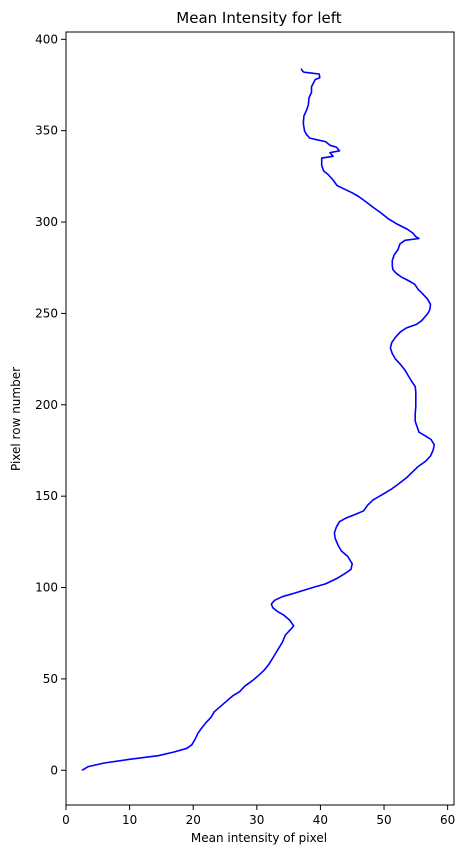 The height and width of the screenshot is (855, 468). What do you see at coordinates (66, 820) in the screenshot?
I see `x-tick-label: 0` at bounding box center [66, 820].